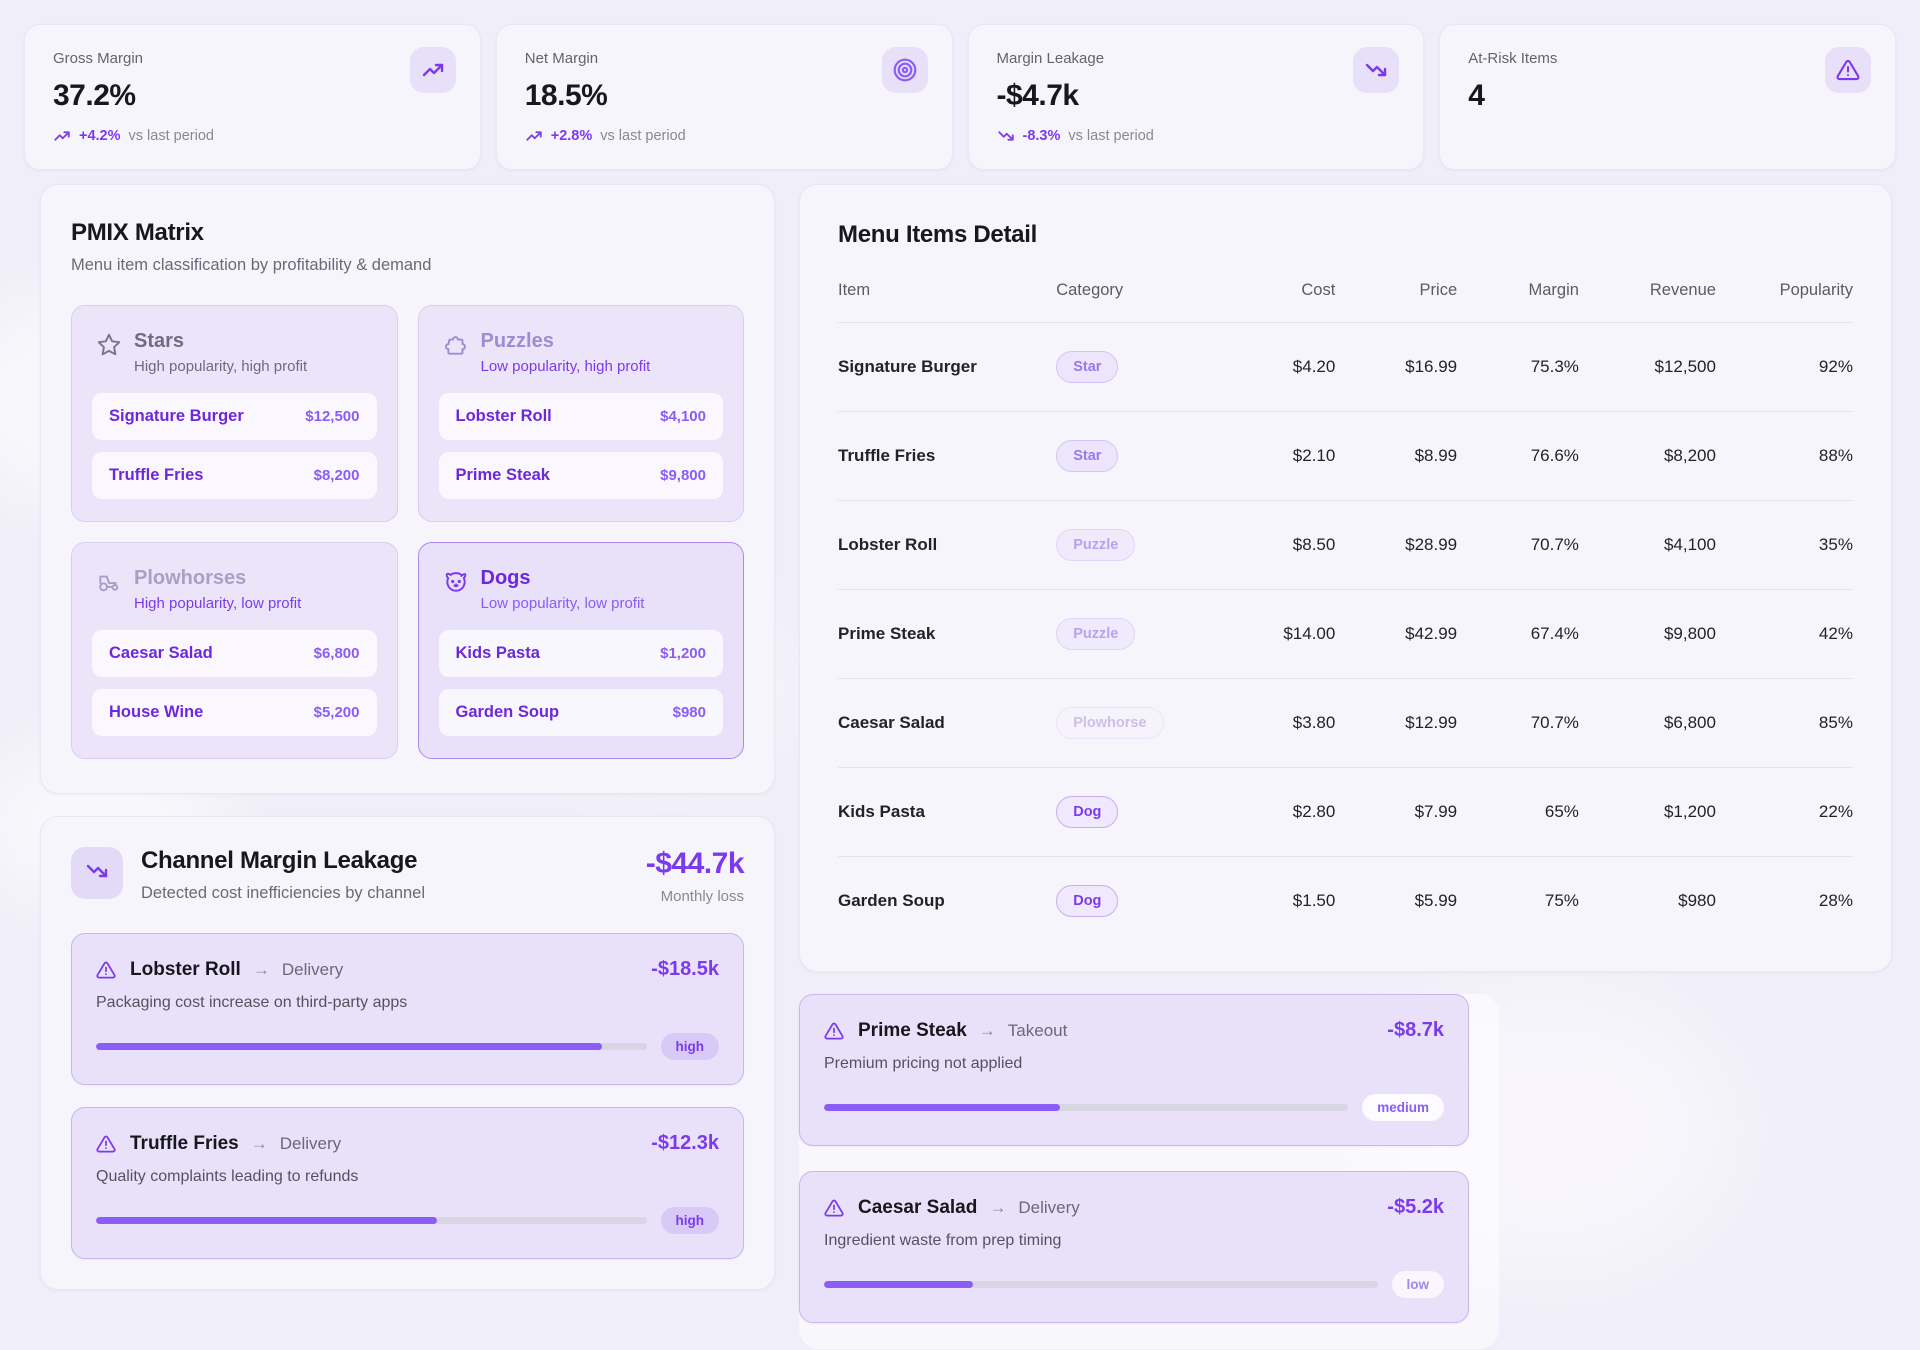 The image size is (1920, 1350). What do you see at coordinates (1689, 544) in the screenshot?
I see `cell-revenue: $4,100` at bounding box center [1689, 544].